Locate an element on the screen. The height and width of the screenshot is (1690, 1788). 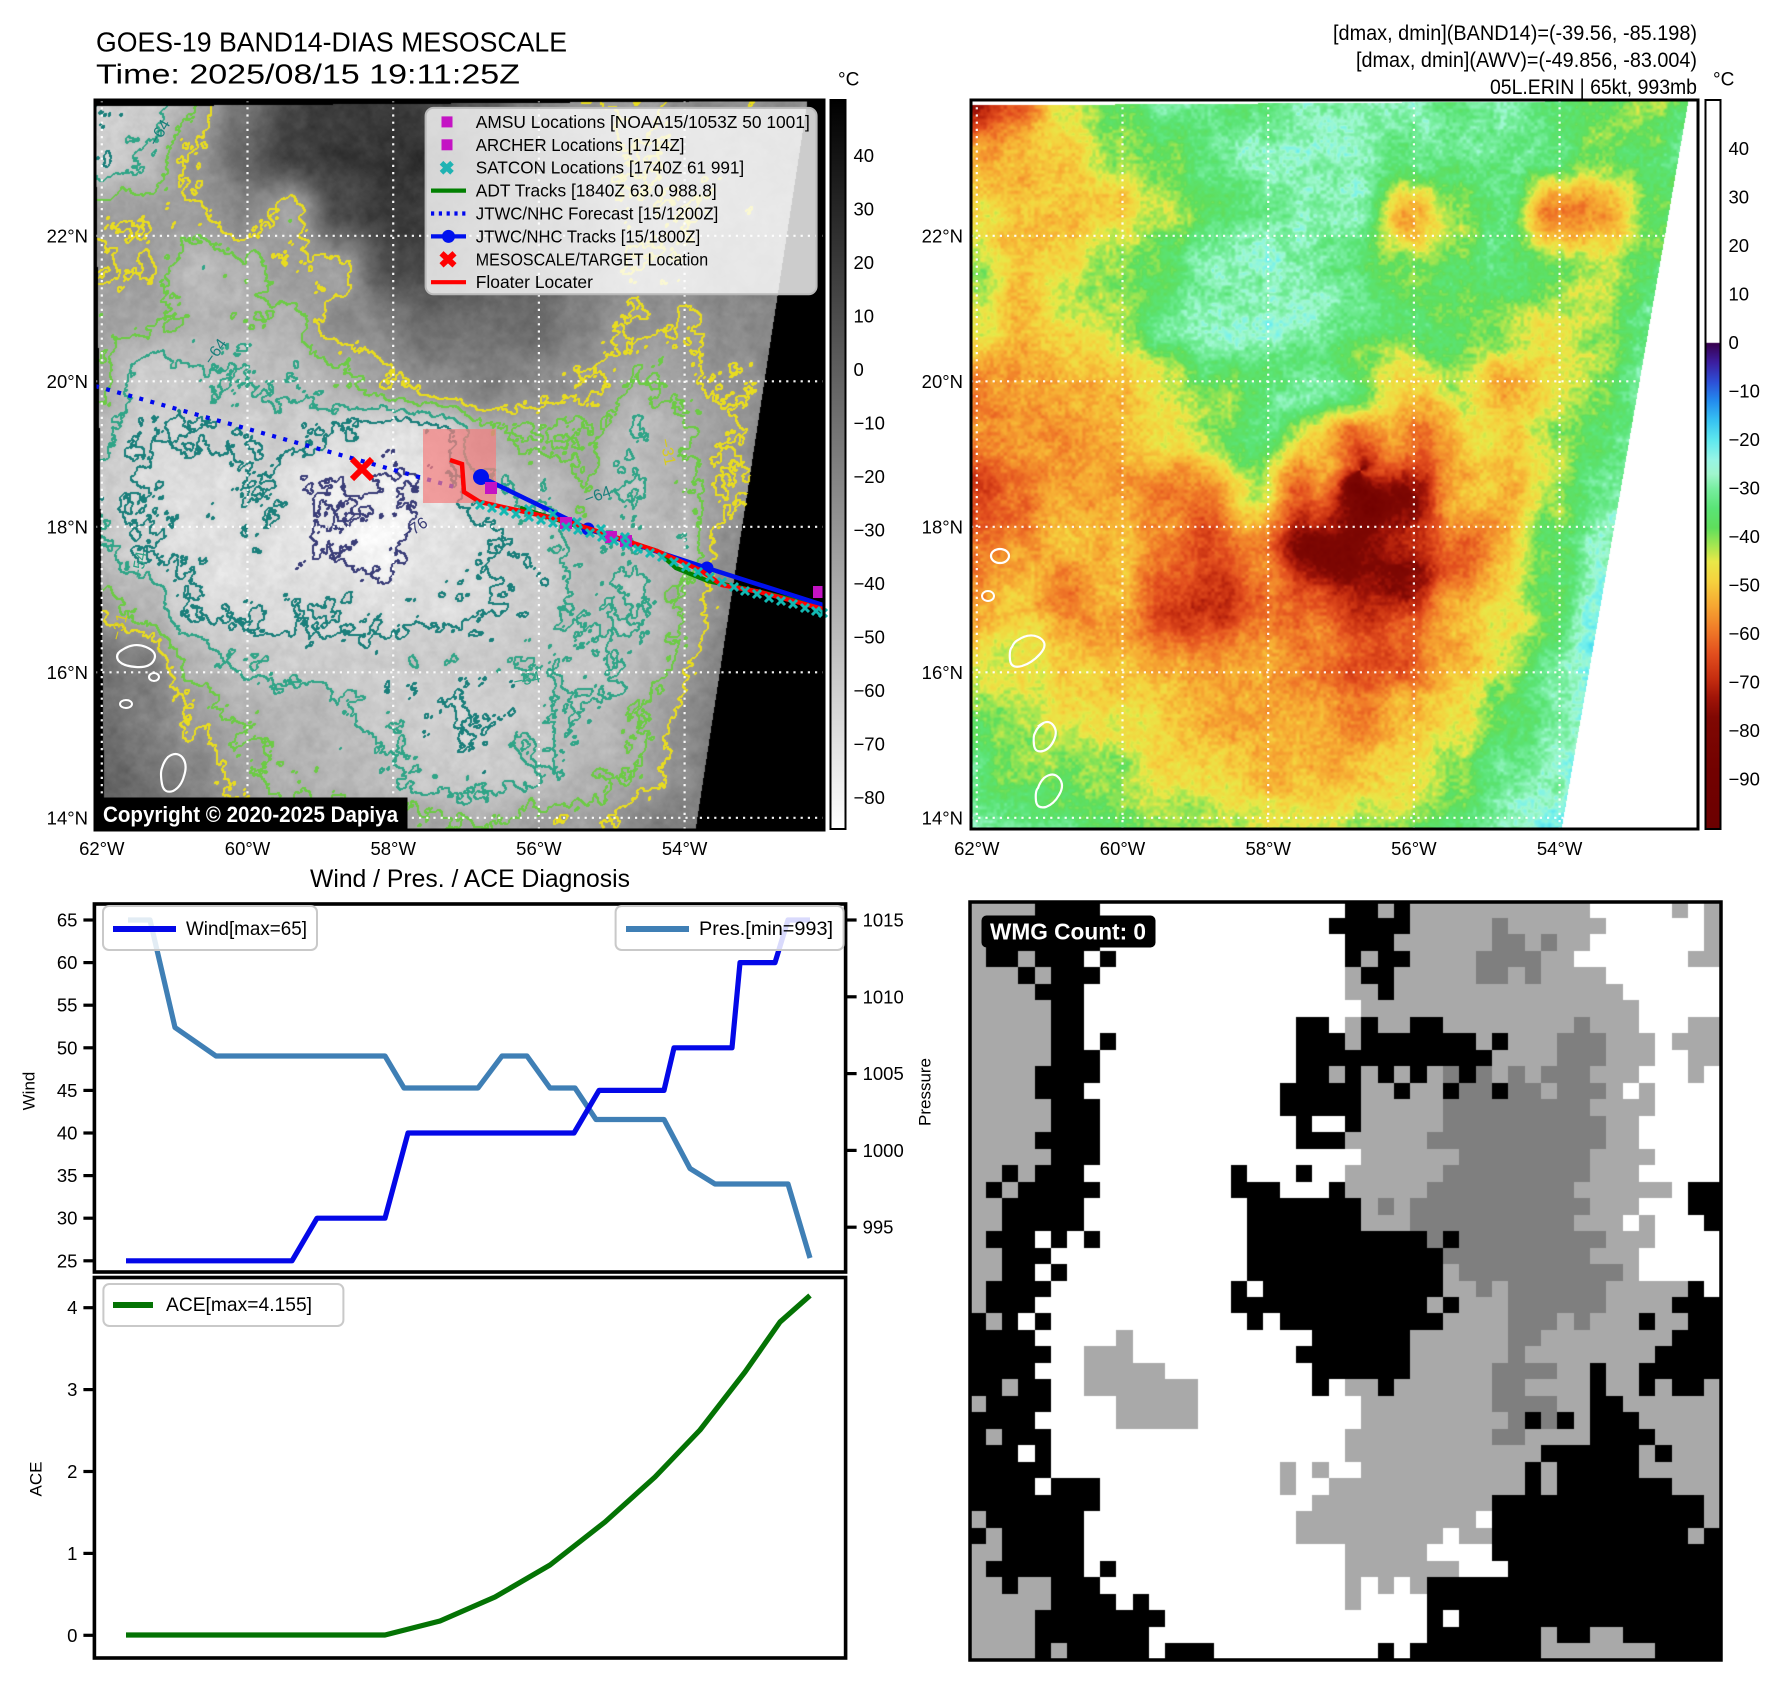
svg-text: 45 is located at coordinates (67, 1090).